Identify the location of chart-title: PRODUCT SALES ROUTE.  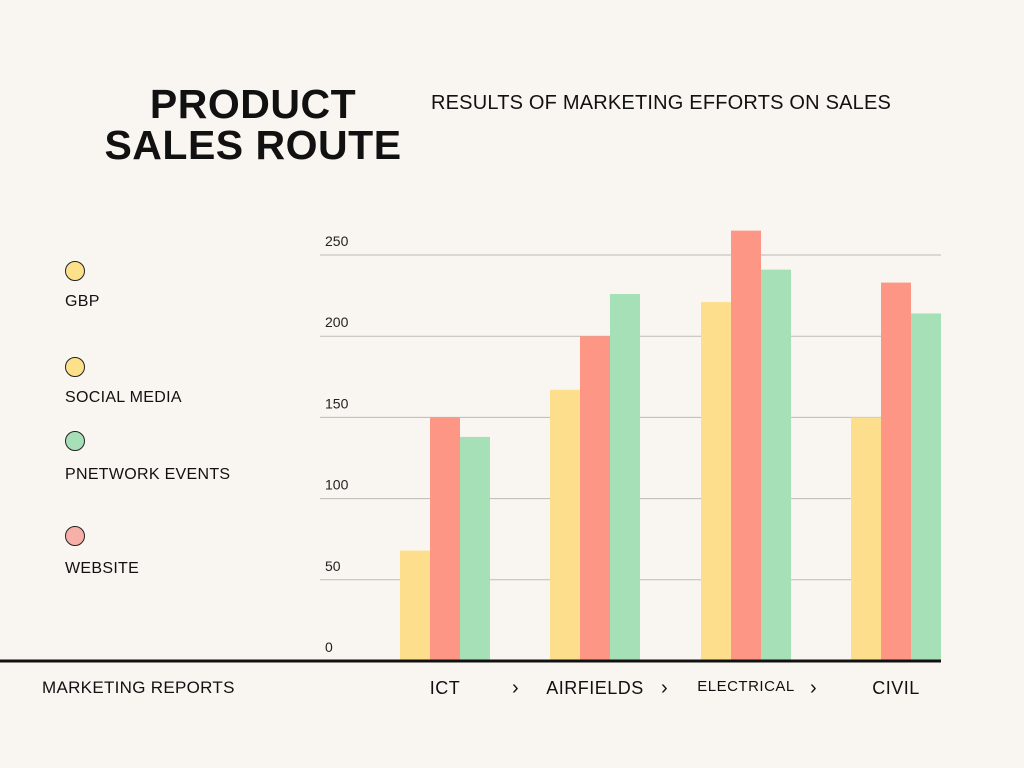
(253, 125).